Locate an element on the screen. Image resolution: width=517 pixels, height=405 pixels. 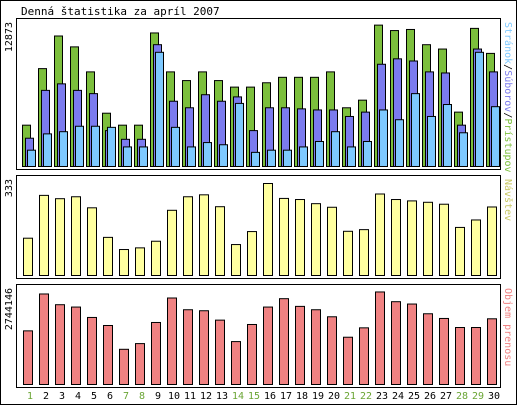
bar-top-stránok-20 is located at coordinates (335, 149).